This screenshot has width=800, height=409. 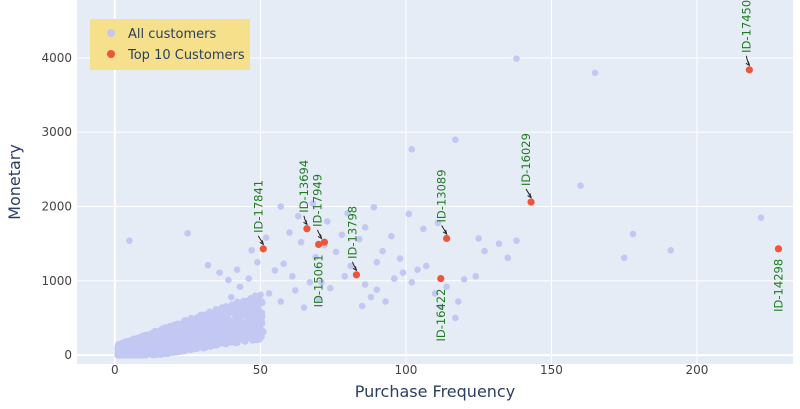 What do you see at coordinates (260, 370) in the screenshot?
I see `x-tick-label: 50` at bounding box center [260, 370].